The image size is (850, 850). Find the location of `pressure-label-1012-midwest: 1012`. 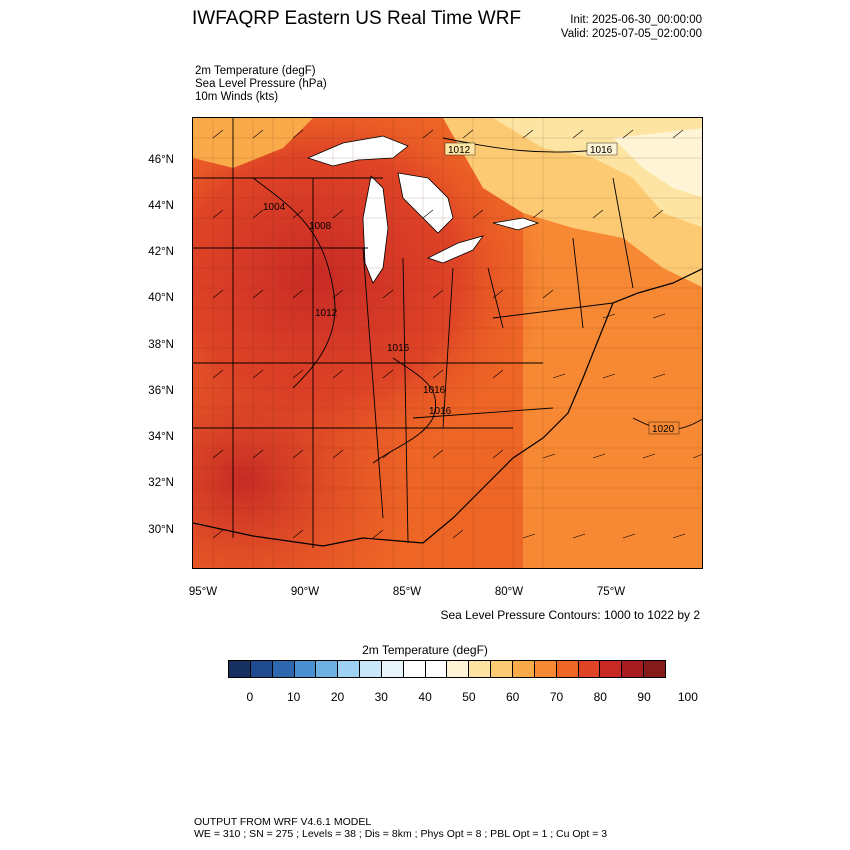

pressure-label-1012-midwest: 1012 is located at coordinates (326, 313).